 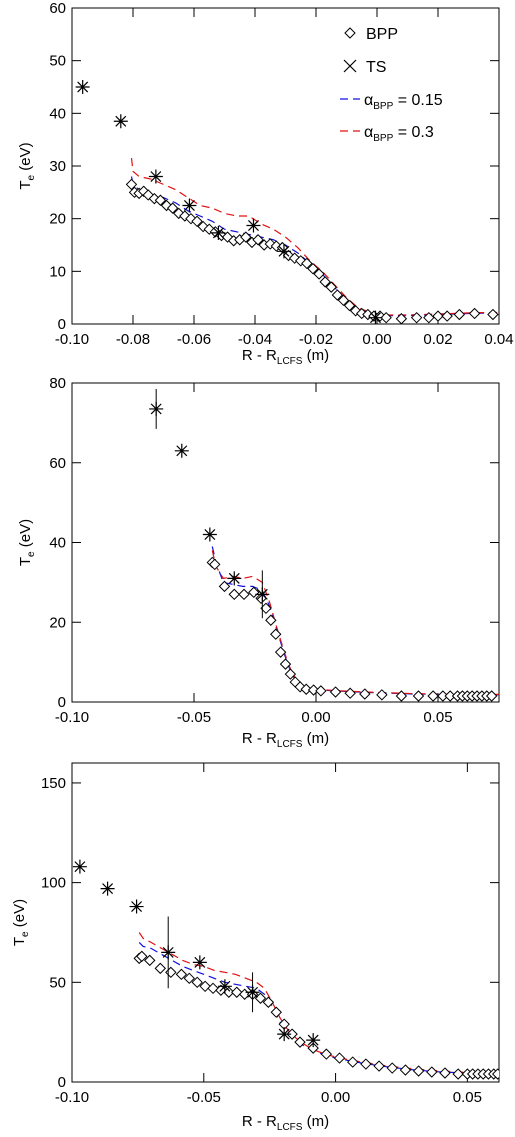 I want to click on y-tick-label: 50, so click(x=57, y=61).